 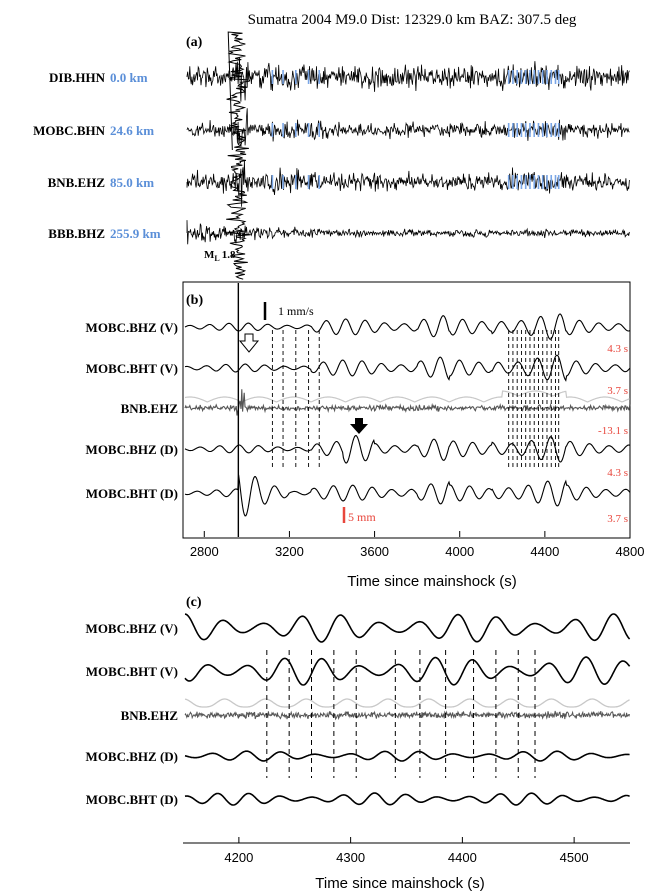 I want to click on scale-label-velocity: 1 mm/s, so click(x=296, y=311).